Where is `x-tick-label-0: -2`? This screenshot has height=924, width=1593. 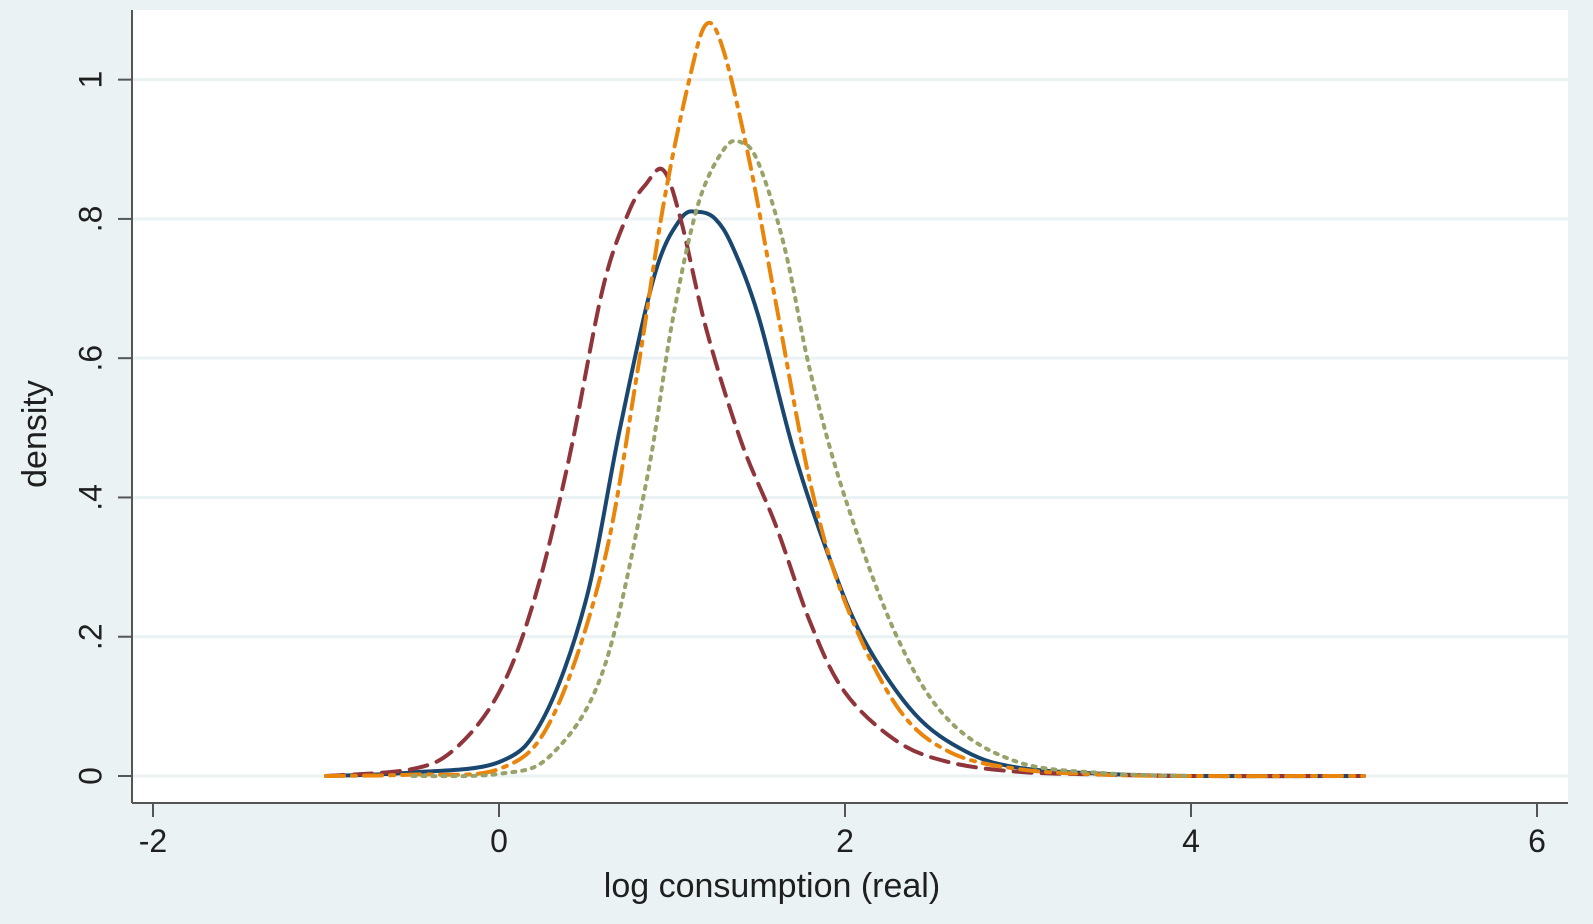 x-tick-label-0: -2 is located at coordinates (153, 841).